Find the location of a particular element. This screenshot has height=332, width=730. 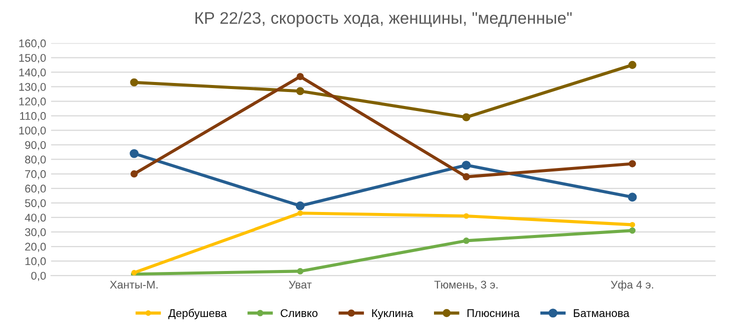

legend-label: Сливко is located at coordinates (299, 313).